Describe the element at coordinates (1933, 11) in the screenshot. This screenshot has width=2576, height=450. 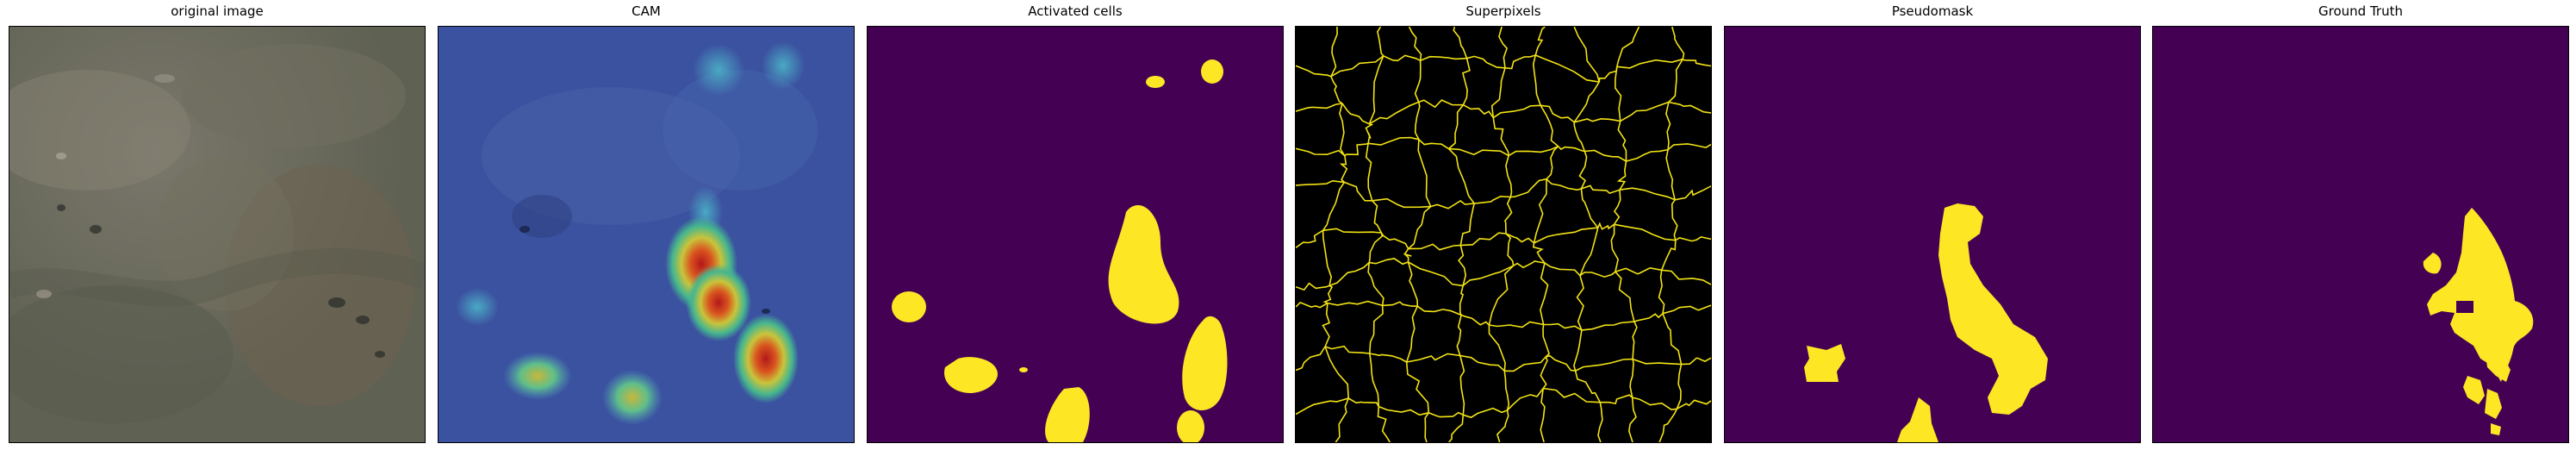
I see `panel-title: Pseudomask` at that location.